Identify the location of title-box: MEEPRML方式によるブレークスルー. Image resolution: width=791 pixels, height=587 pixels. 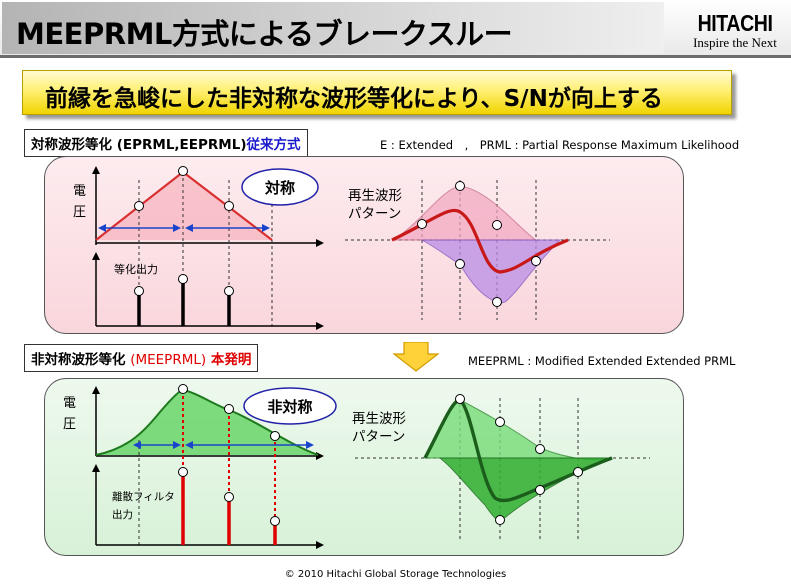
(333, 28).